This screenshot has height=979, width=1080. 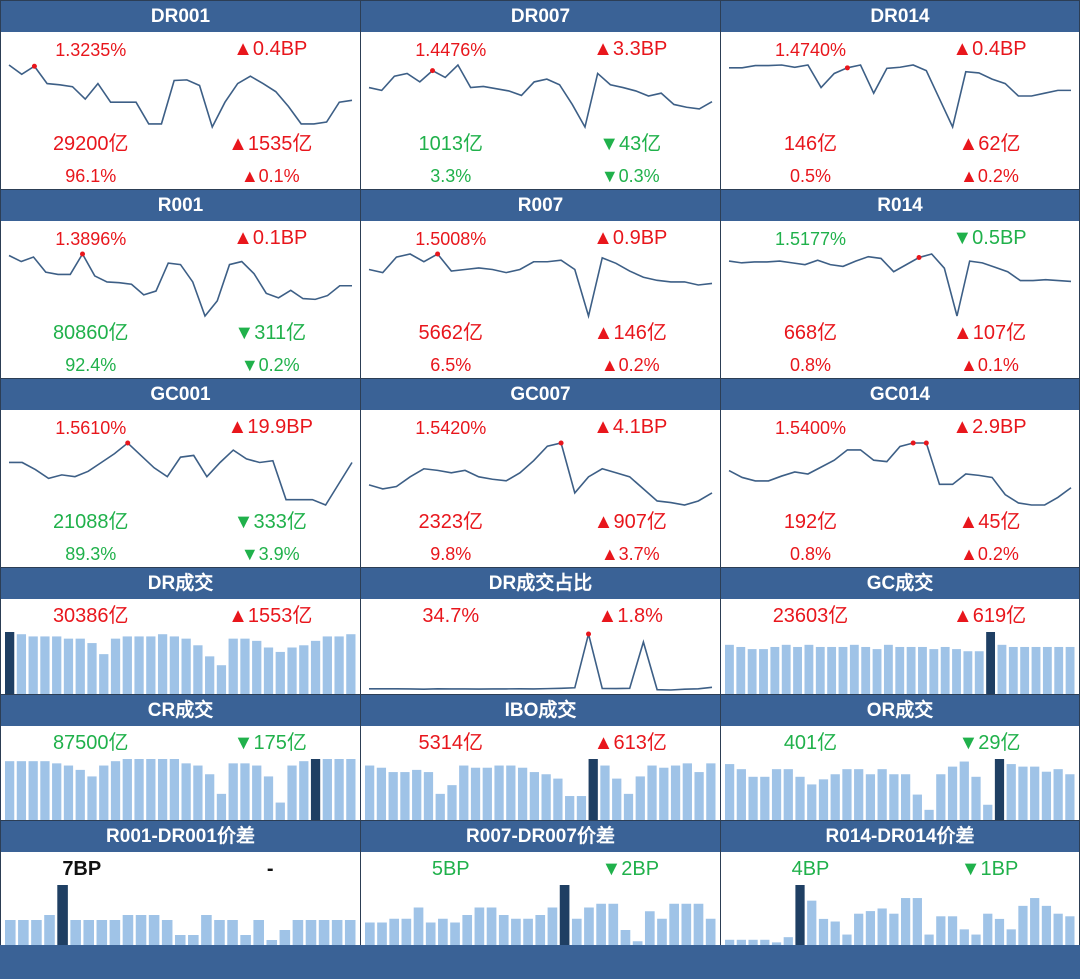 I want to click on share-value: 96.1%, so click(x=91, y=176).